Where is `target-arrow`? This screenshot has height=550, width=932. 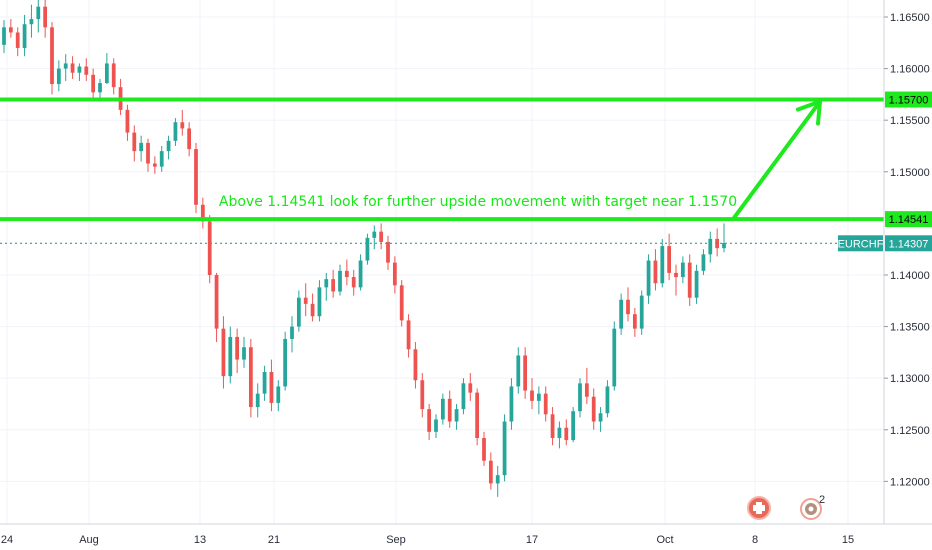 target-arrow is located at coordinates (776, 160).